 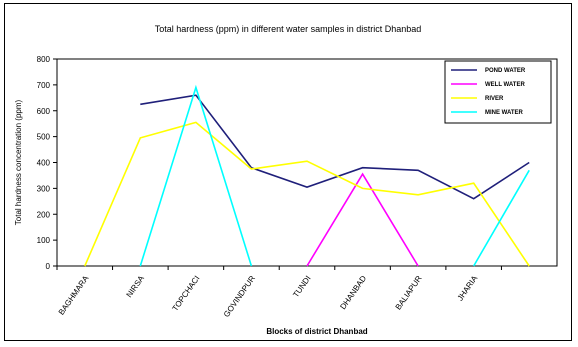 I want to click on y-tick-label: 0, so click(x=48, y=266).